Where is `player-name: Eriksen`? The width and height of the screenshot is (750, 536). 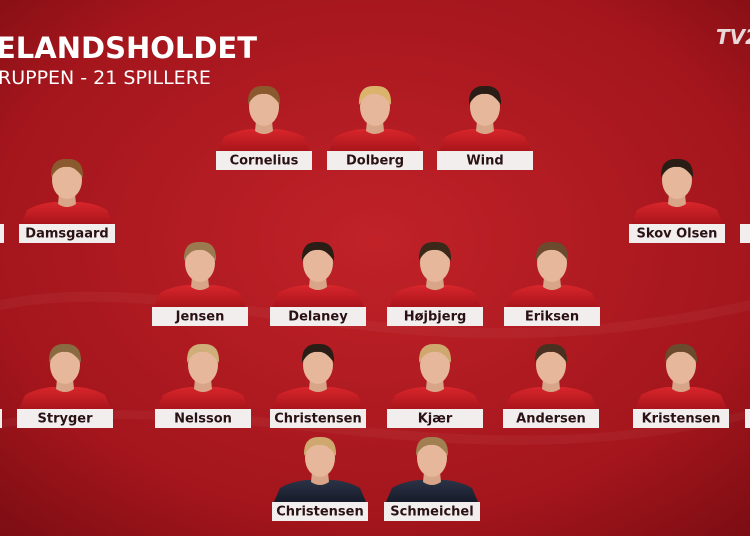 player-name: Eriksen is located at coordinates (552, 317).